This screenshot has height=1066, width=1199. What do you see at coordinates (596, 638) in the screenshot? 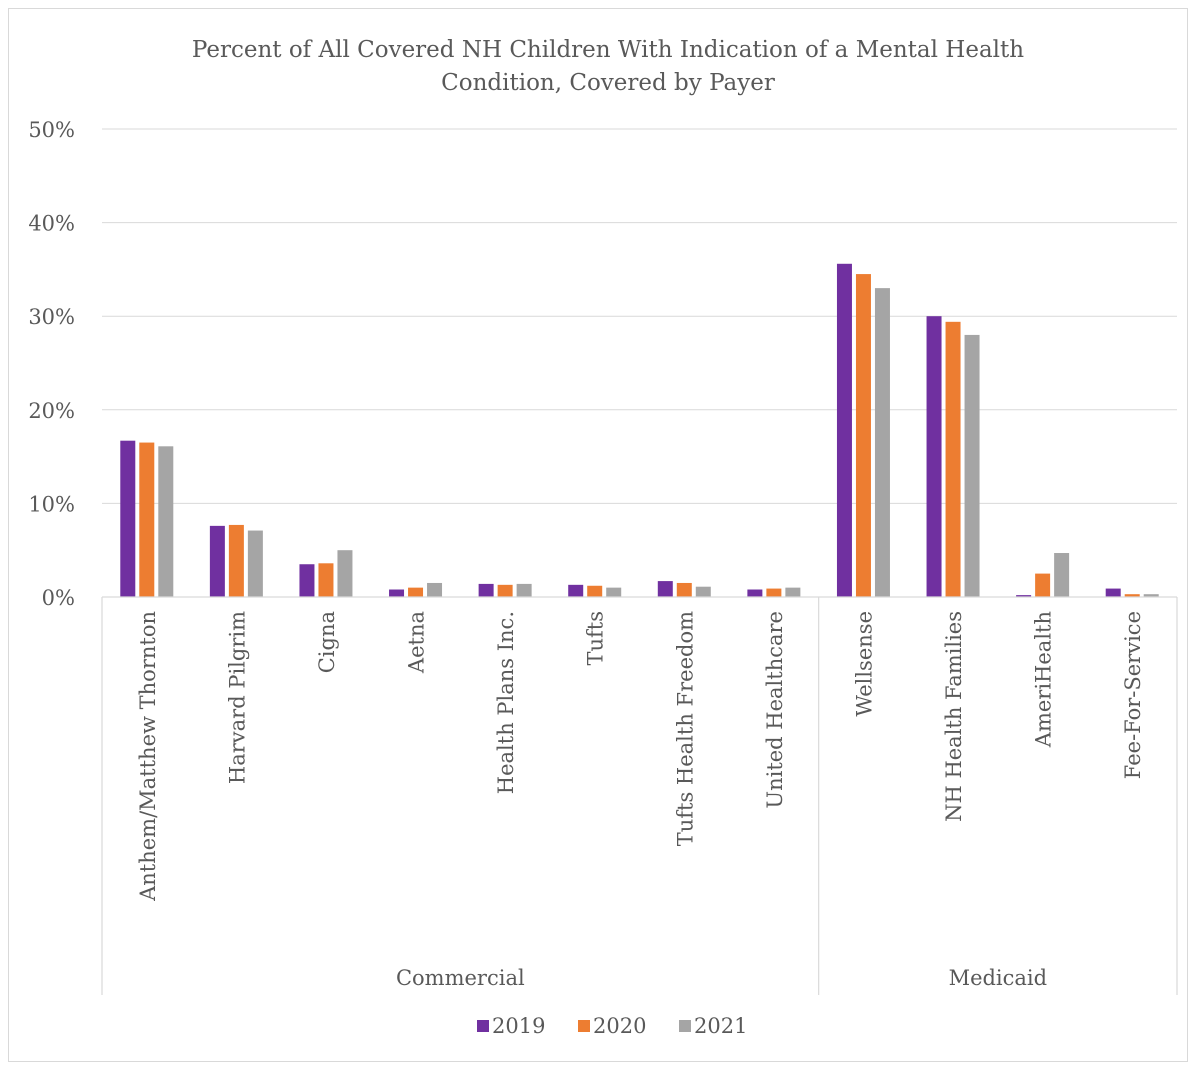
I see `category-label: Tufts` at bounding box center [596, 638].